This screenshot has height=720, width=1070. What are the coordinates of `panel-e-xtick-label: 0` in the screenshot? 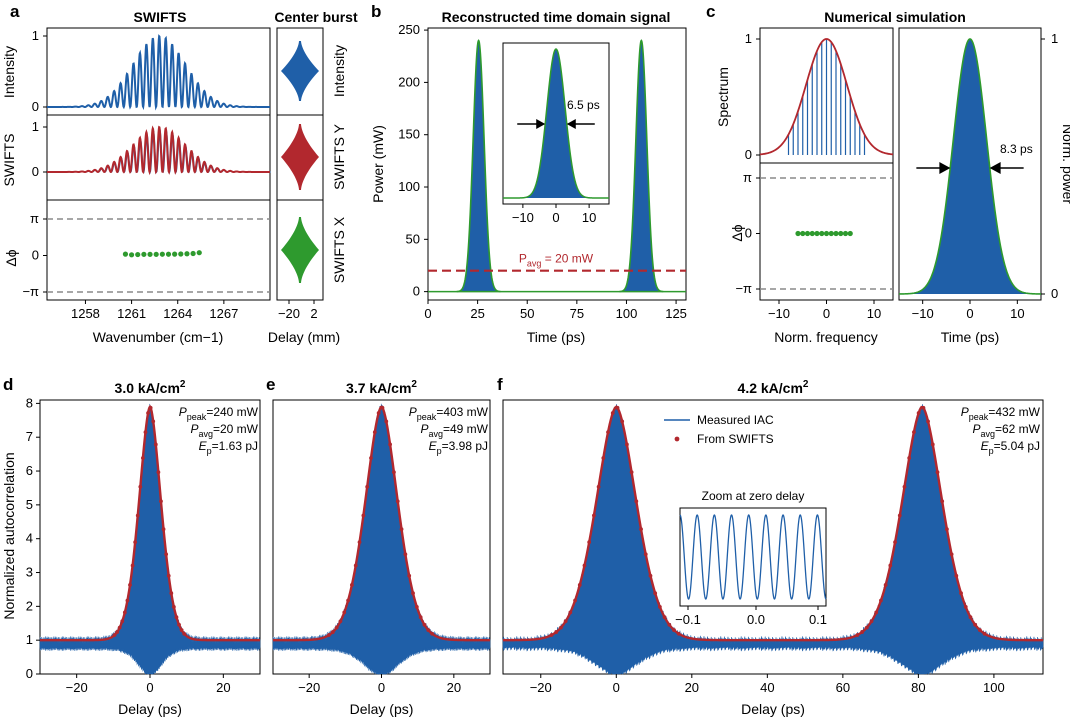 It's located at (381, 687).